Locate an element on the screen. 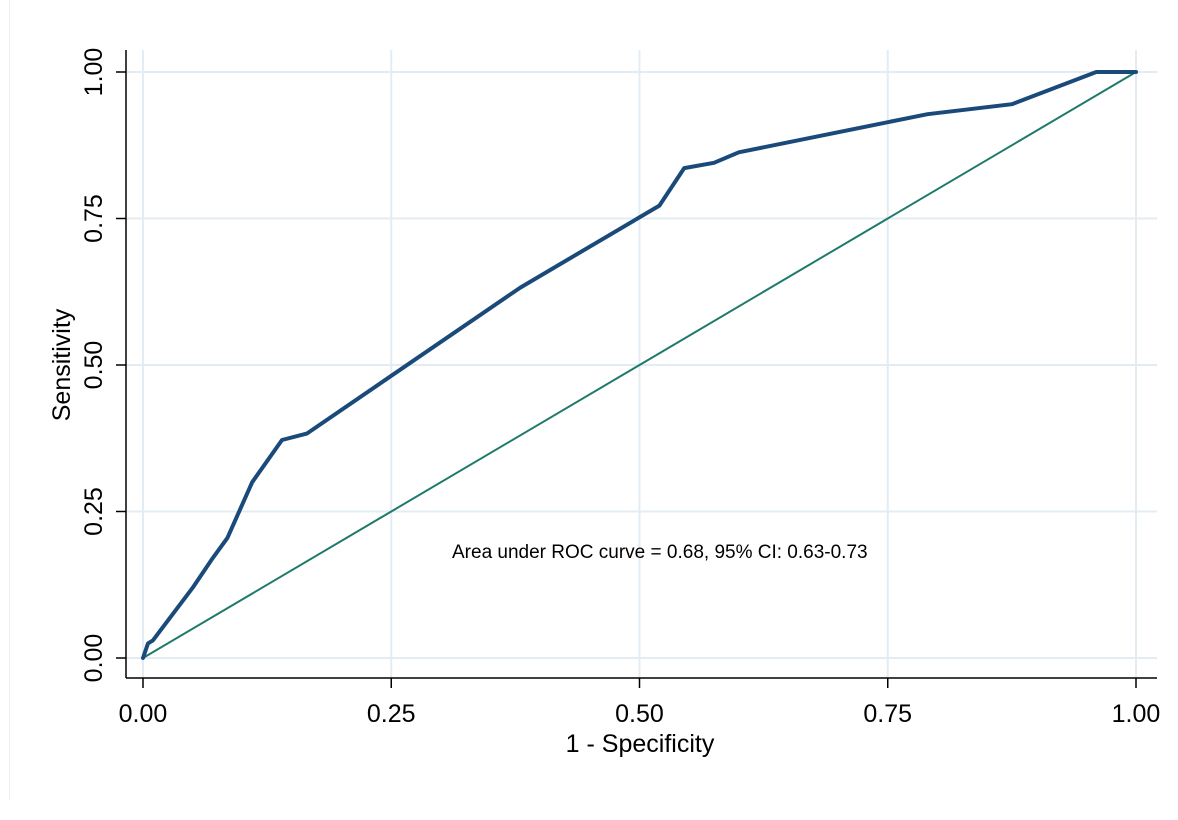 Image resolution: width=1178 pixels, height=820 pixels. y-axis-title: Sensitivity is located at coordinates (62, 364).